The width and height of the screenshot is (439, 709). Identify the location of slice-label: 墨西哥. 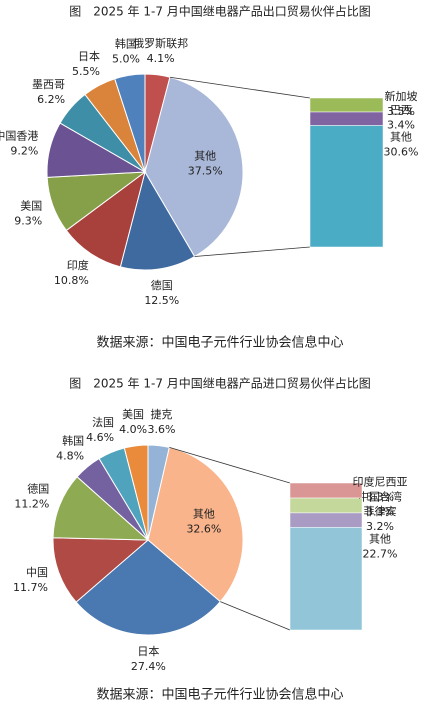
(48, 84).